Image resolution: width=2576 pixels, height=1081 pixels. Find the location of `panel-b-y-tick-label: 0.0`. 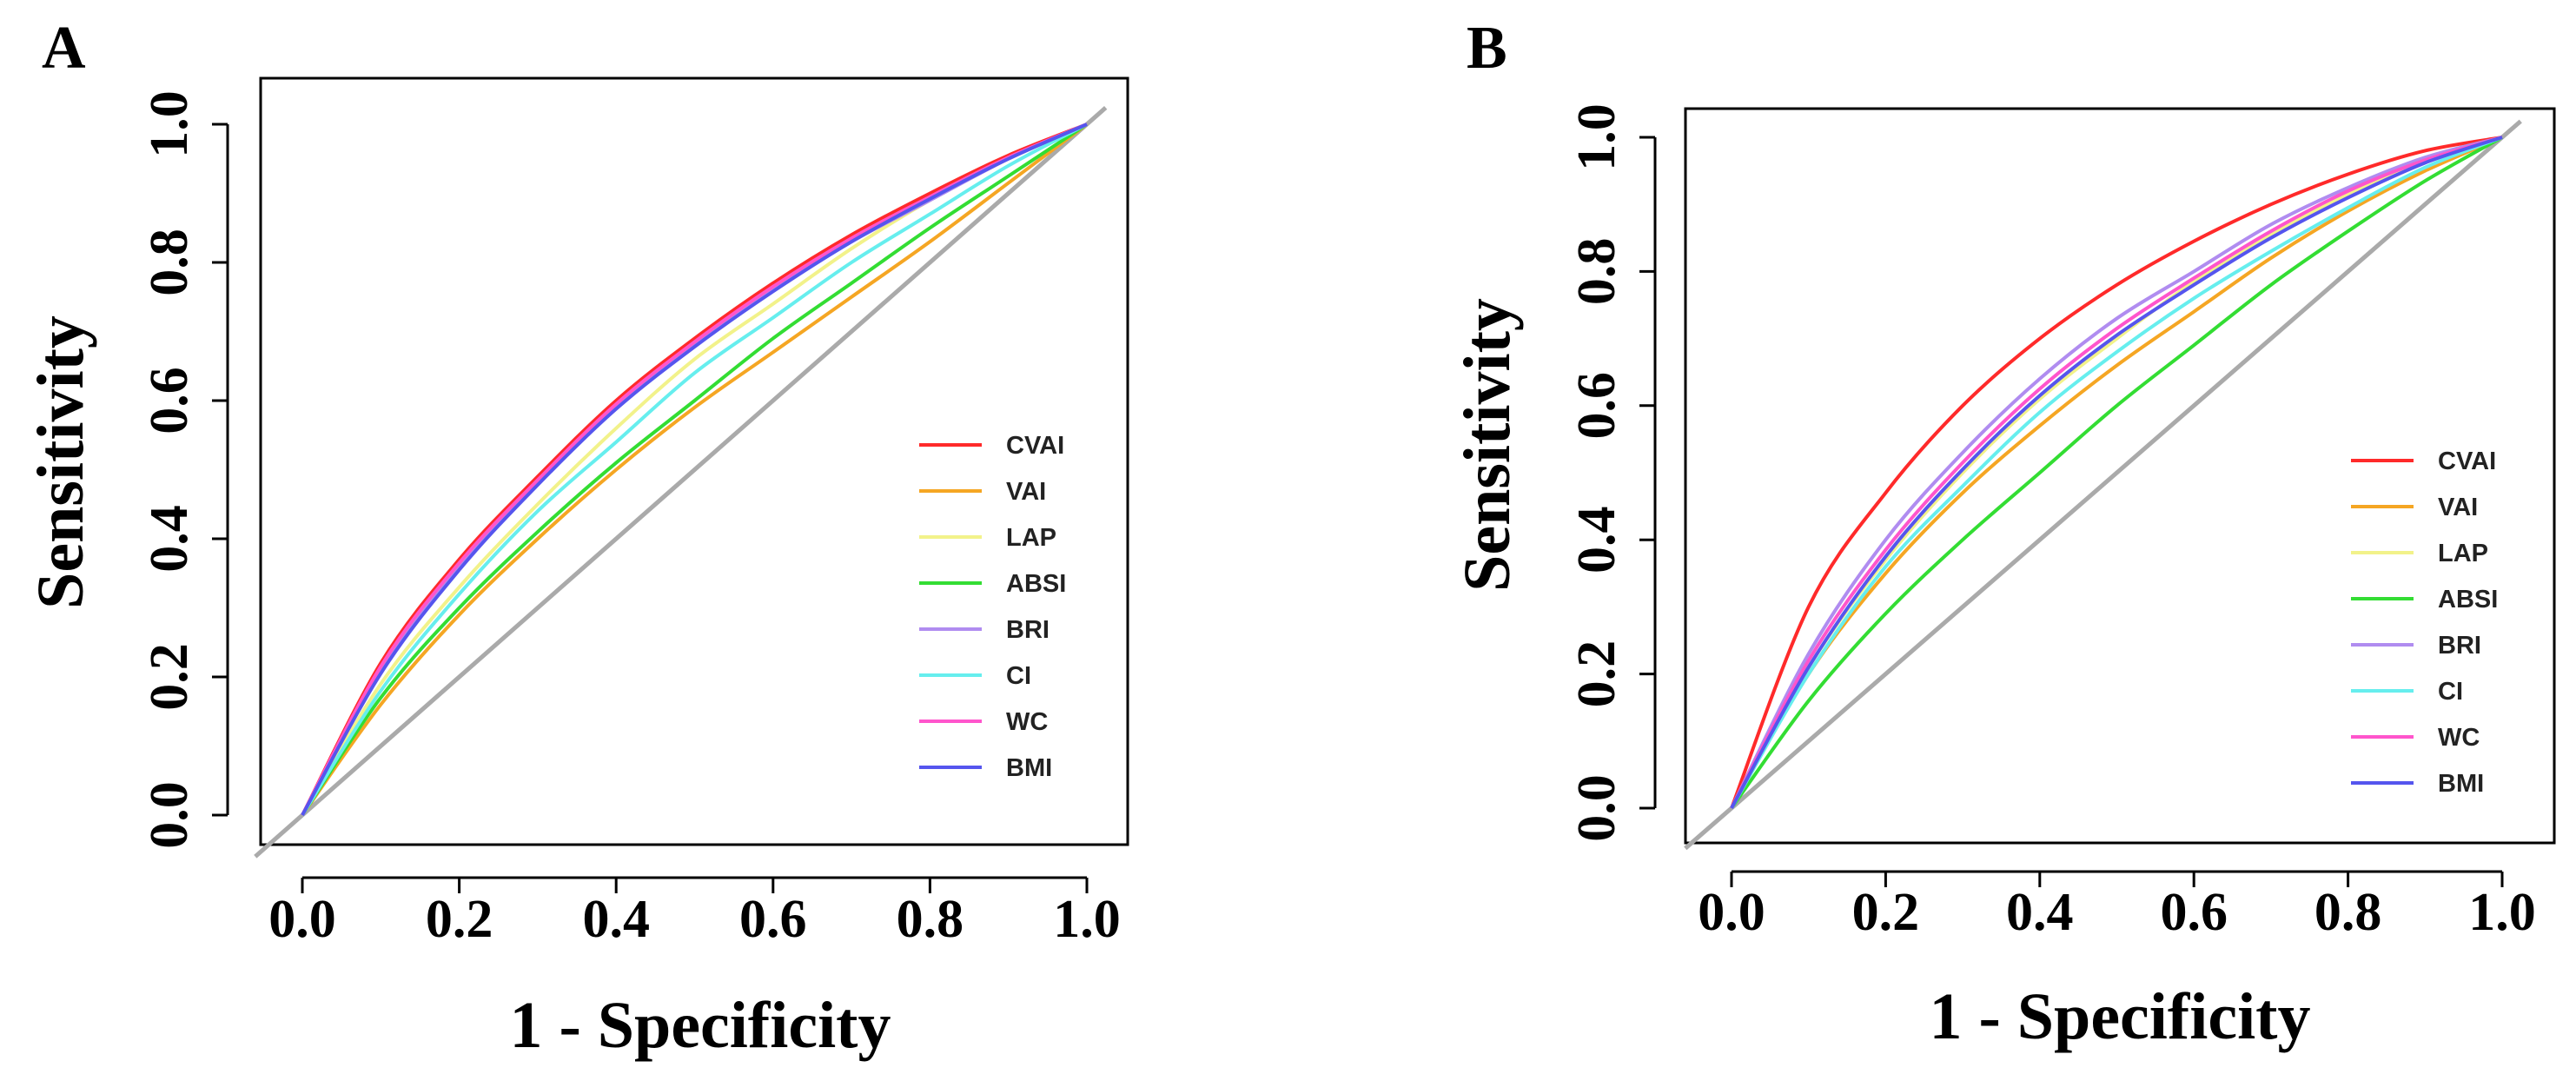

panel-b-y-tick-label: 0.0 is located at coordinates (1596, 808).